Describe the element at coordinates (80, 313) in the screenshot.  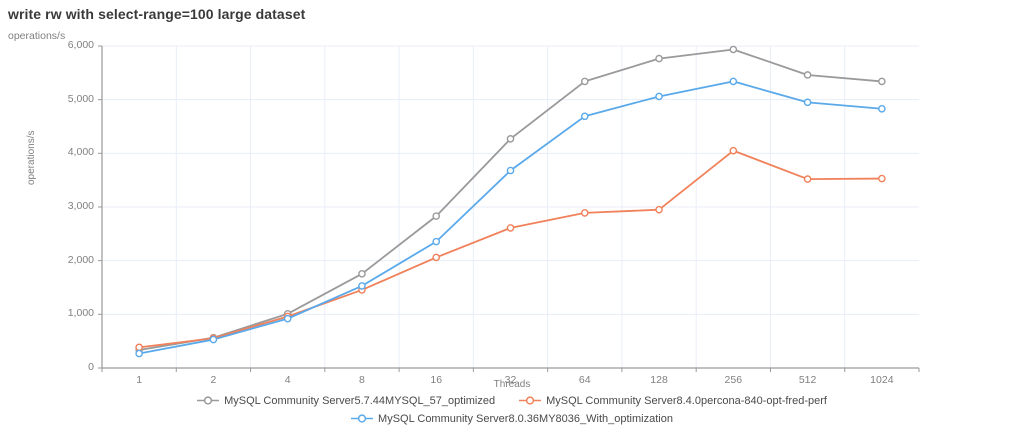
I see `y-axis-tick-label: 1,000` at that location.